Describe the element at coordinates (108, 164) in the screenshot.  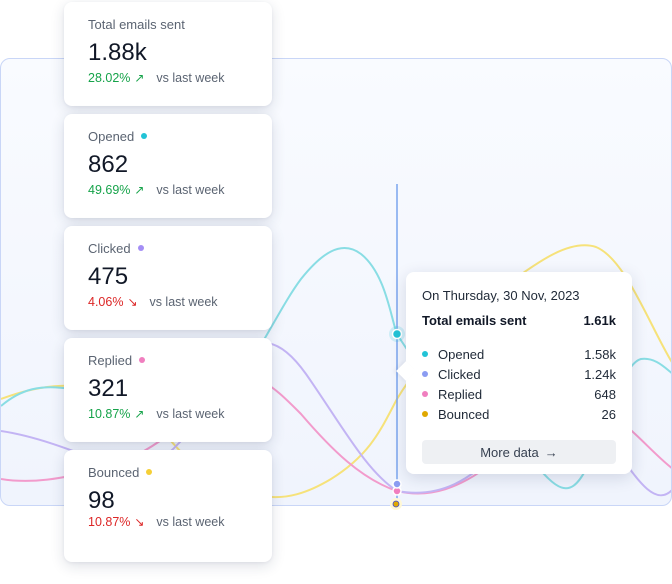
I see `card-value: 862` at that location.